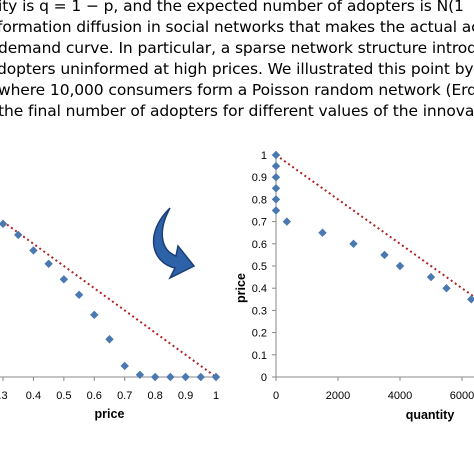 Image resolution: width=474 pixels, height=474 pixels. I want to click on x-tick-label: 4000, so click(400, 396).